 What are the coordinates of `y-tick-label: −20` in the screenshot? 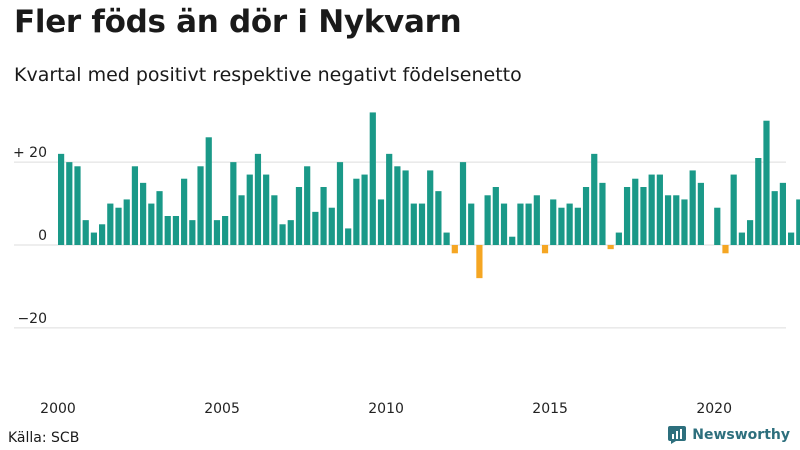 It's located at (32, 319).